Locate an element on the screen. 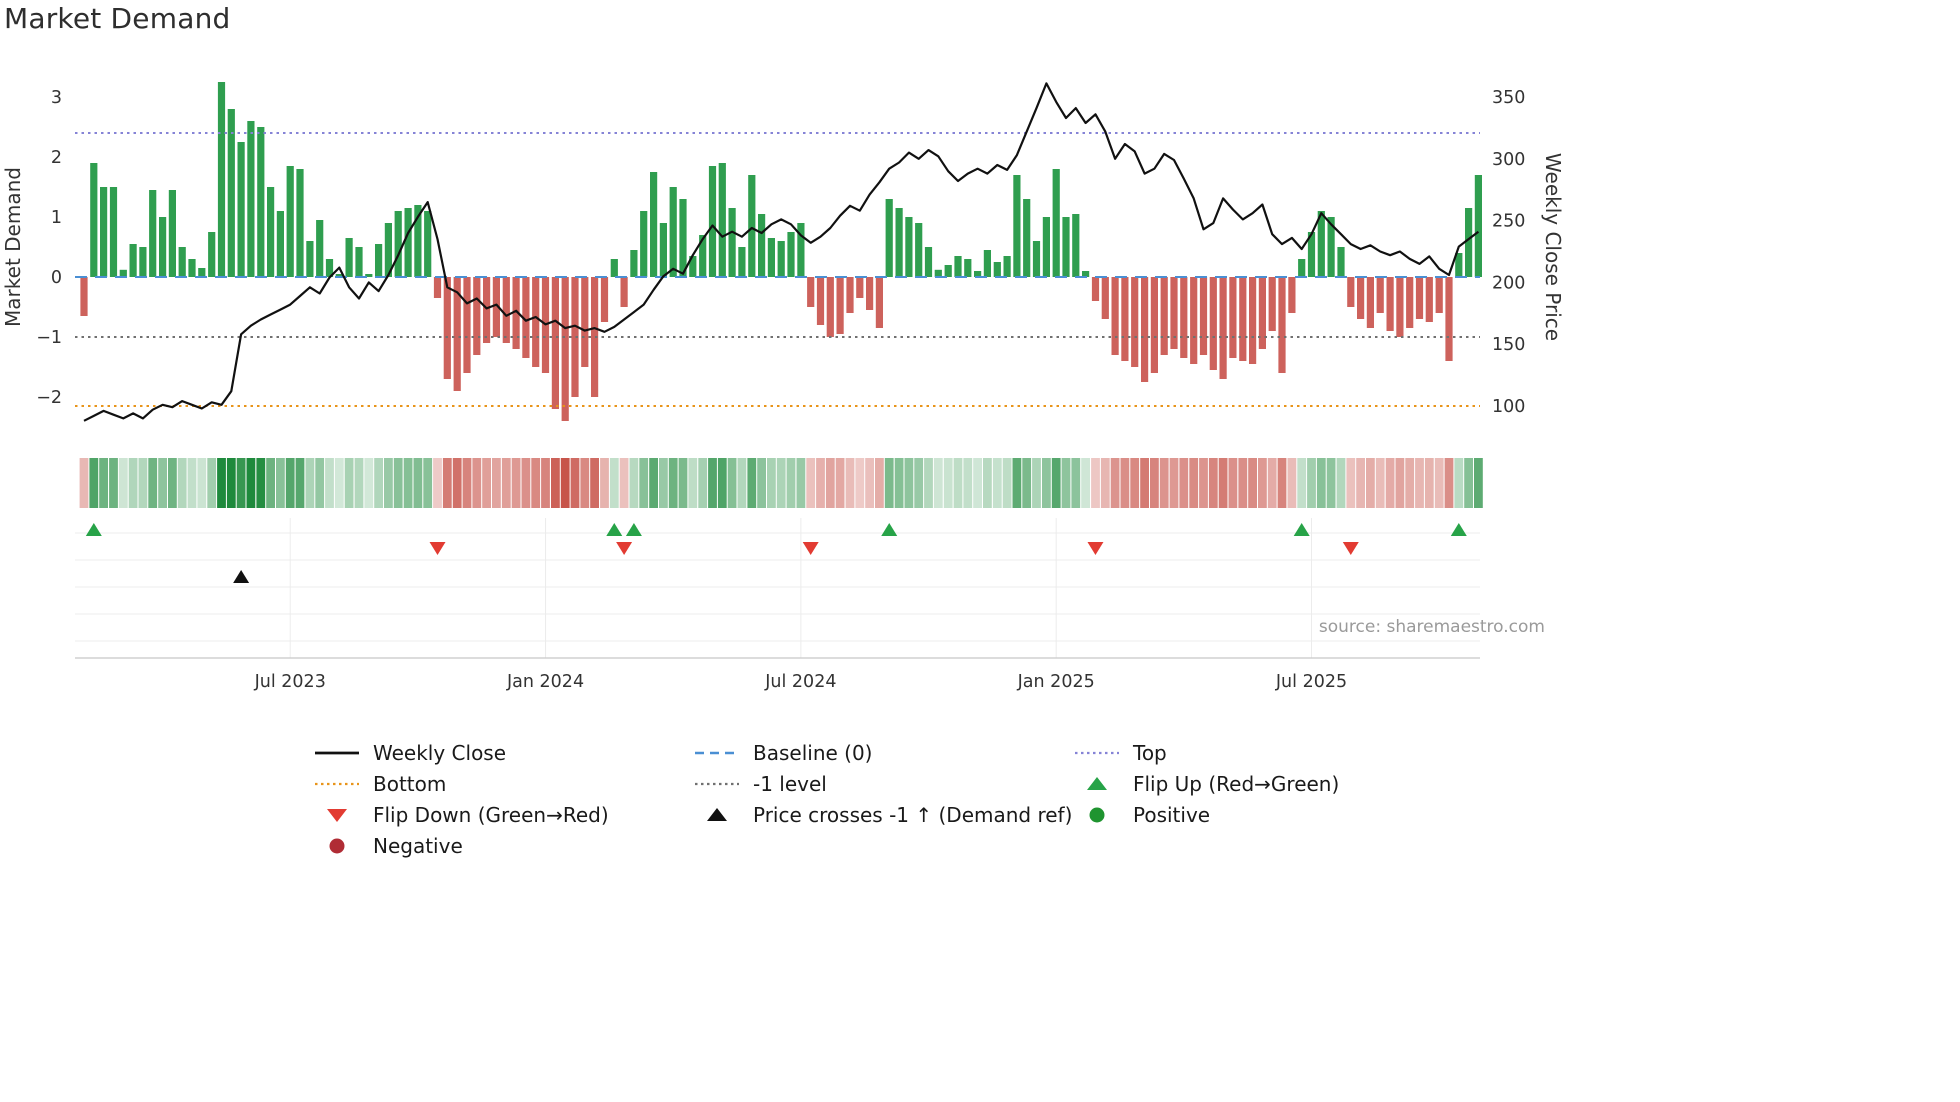 The height and width of the screenshot is (1102, 1960). right-axis-title: Weekly Close Price is located at coordinates (1553, 247).